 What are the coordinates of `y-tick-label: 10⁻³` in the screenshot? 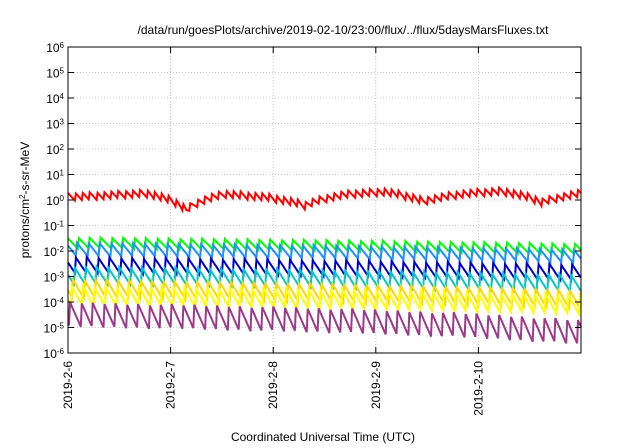 It's located at (54, 277).